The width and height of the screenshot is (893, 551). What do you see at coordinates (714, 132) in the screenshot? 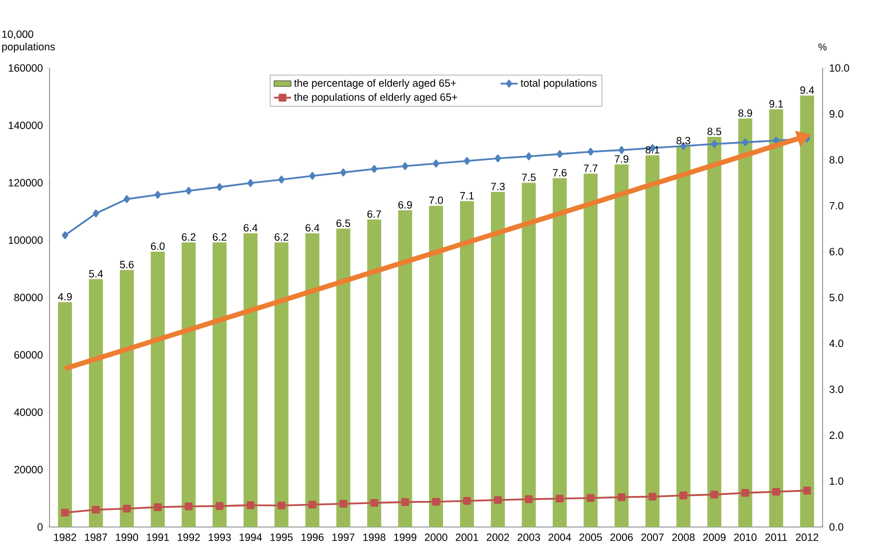
I see `data-label: 8.5` at bounding box center [714, 132].